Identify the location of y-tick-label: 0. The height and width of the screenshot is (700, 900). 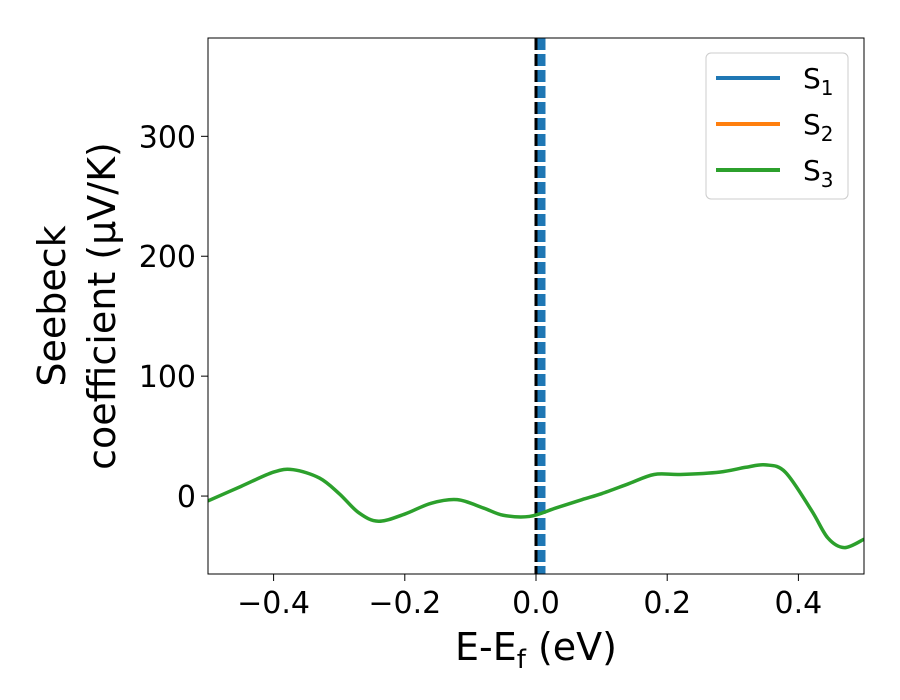
(186, 497).